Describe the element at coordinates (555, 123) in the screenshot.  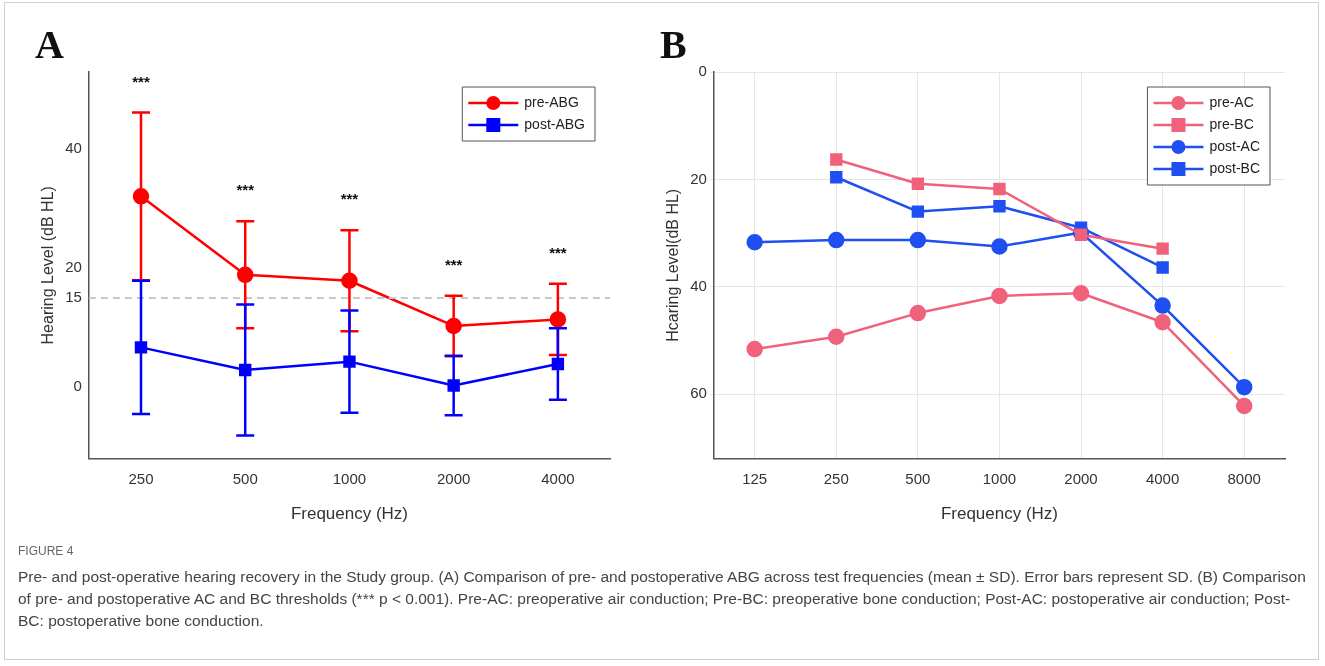
I see `legend-label: post-ABG` at that location.